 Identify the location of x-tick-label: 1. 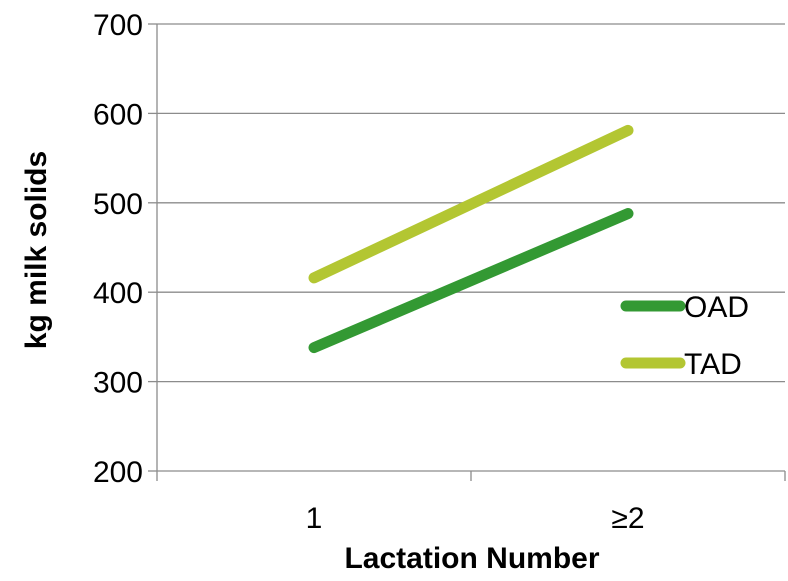
(314, 518).